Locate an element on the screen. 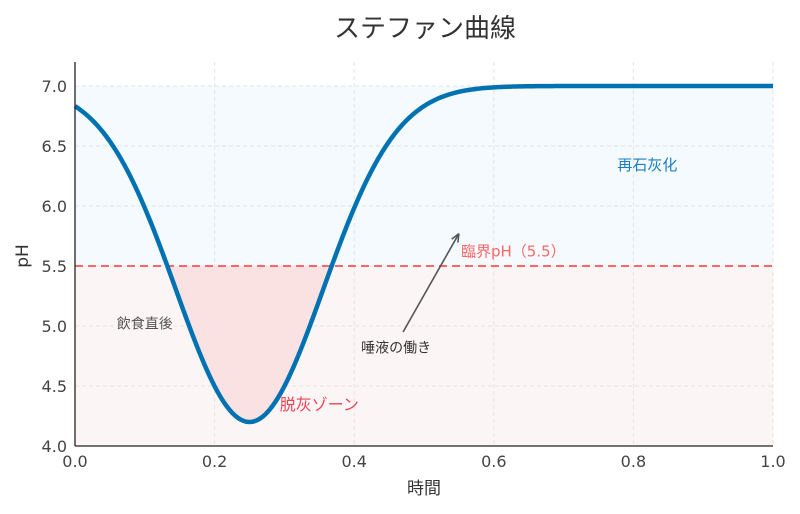  demineralization-zone-label: 脱灰ゾーン is located at coordinates (319, 404).